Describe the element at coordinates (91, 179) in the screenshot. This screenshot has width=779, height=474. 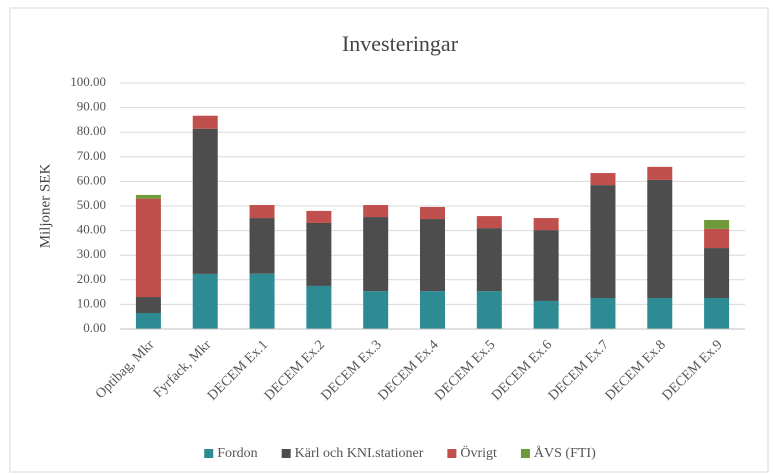
I see `y-tick-label: 60.00` at that location.